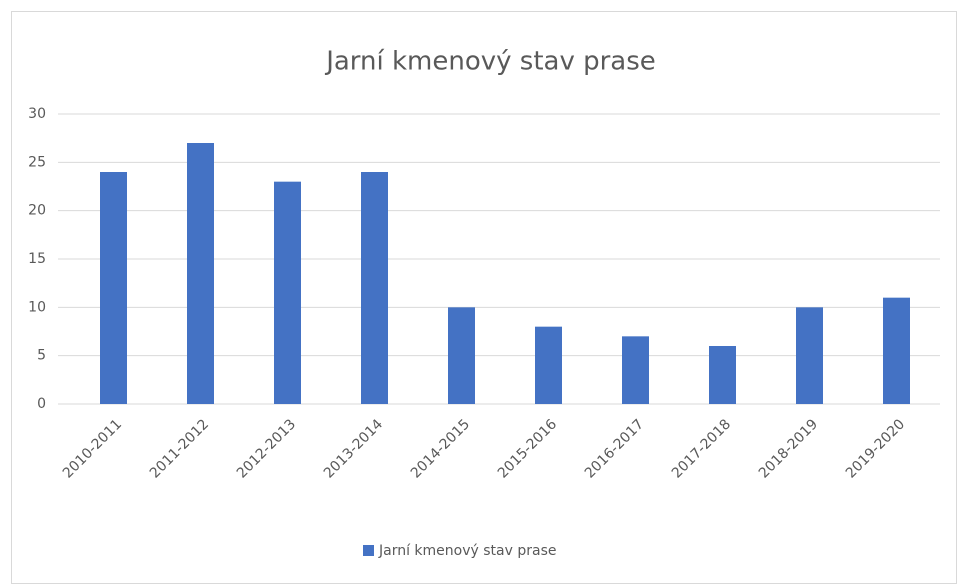  What do you see at coordinates (37, 162) in the screenshot?
I see `y-tick-label: 25` at bounding box center [37, 162].